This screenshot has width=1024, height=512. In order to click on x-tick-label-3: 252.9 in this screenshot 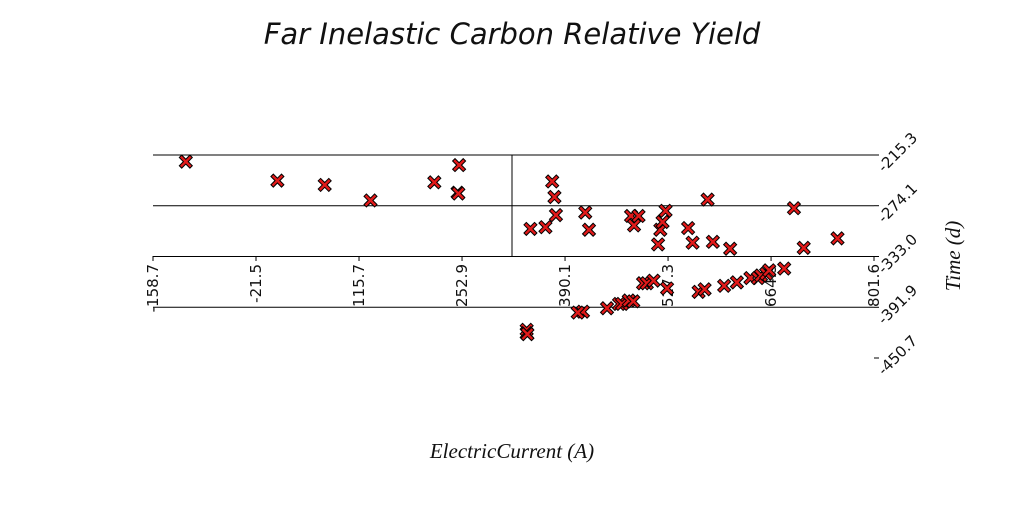, I will do `click(462, 285)`.